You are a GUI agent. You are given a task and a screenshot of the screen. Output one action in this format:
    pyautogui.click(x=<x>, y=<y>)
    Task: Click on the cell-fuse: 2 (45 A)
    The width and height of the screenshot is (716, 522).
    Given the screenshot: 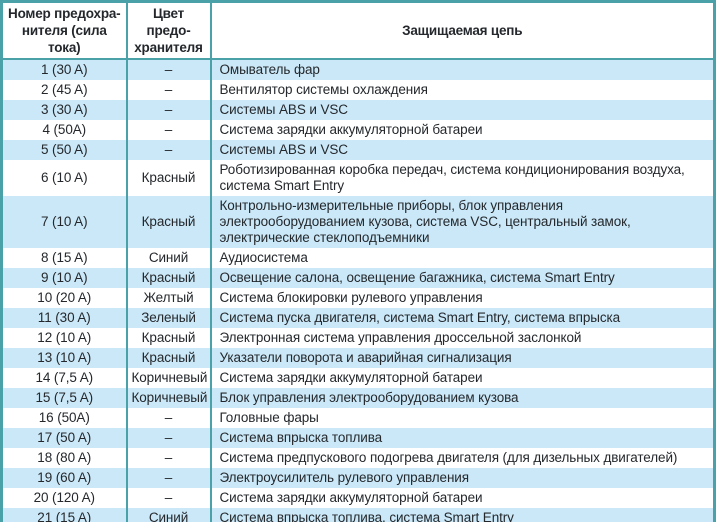 What is the action you would take?
    pyautogui.click(x=64, y=90)
    